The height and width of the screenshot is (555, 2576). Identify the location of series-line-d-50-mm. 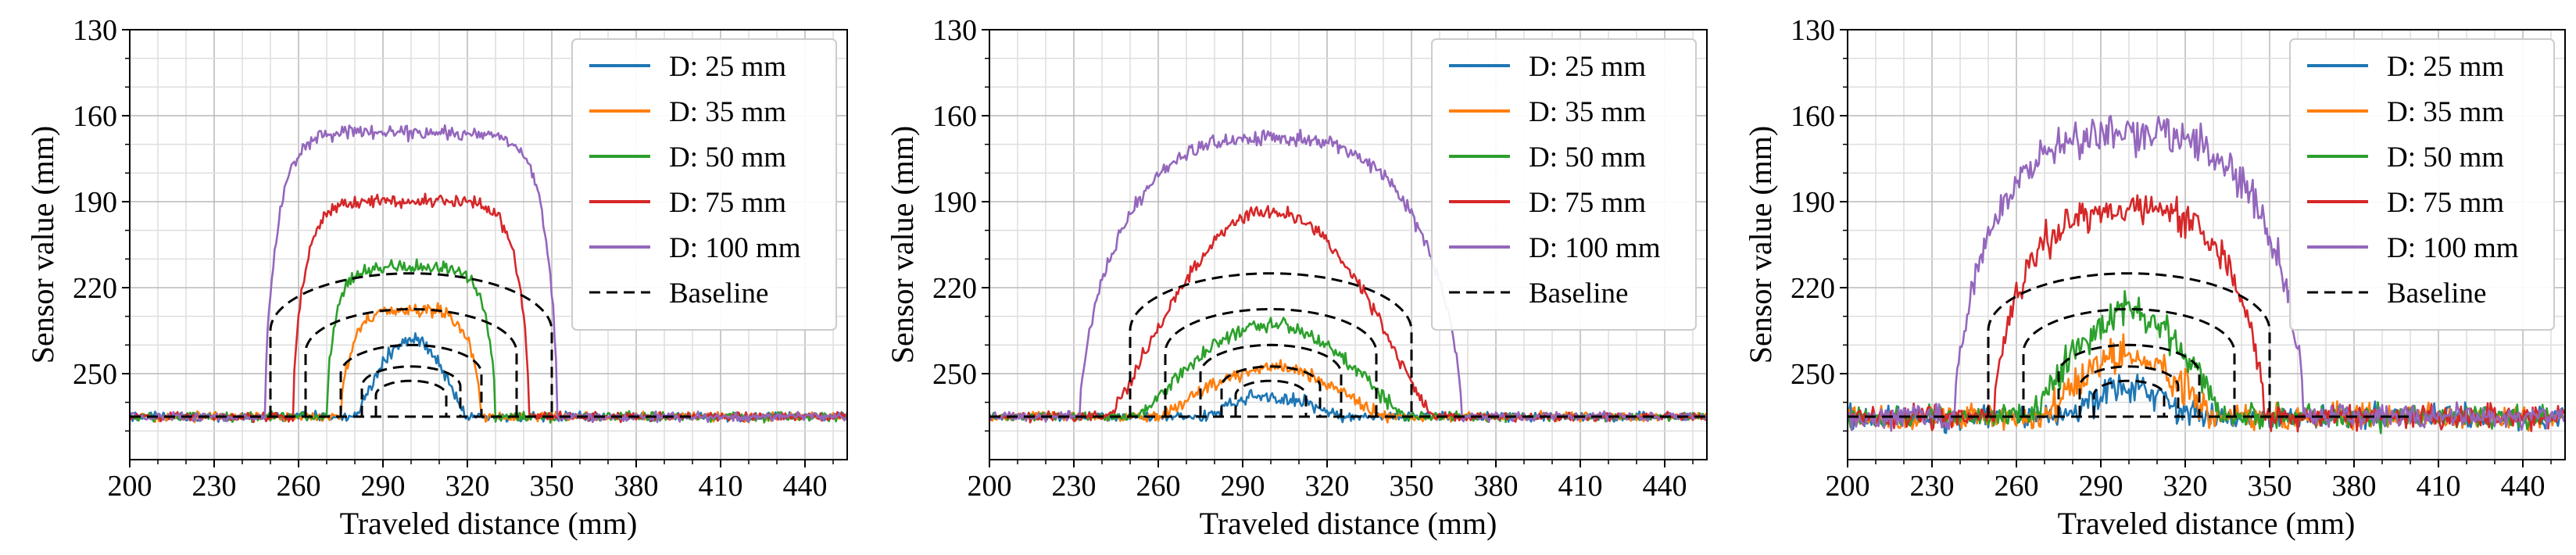
(1348, 370).